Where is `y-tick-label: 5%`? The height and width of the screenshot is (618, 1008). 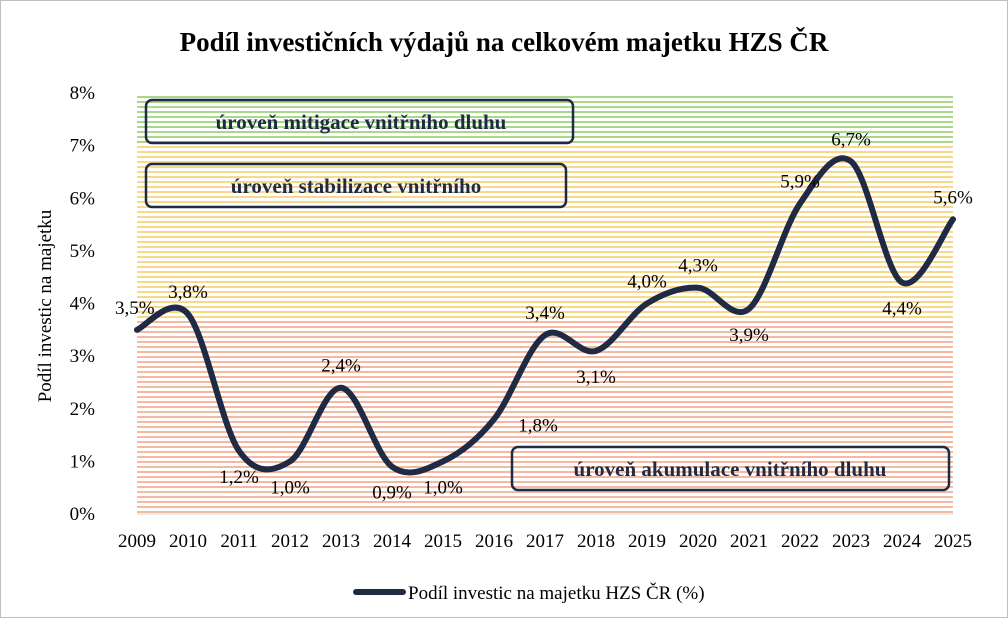 y-tick-label: 5% is located at coordinates (83, 251).